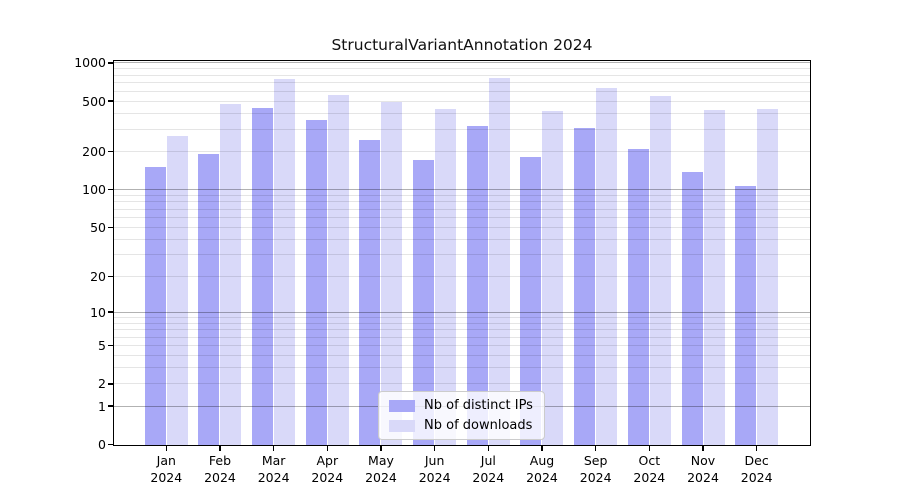 The width and height of the screenshot is (900, 500). What do you see at coordinates (542, 460) in the screenshot?
I see `x-tick-month: Aug` at bounding box center [542, 460].